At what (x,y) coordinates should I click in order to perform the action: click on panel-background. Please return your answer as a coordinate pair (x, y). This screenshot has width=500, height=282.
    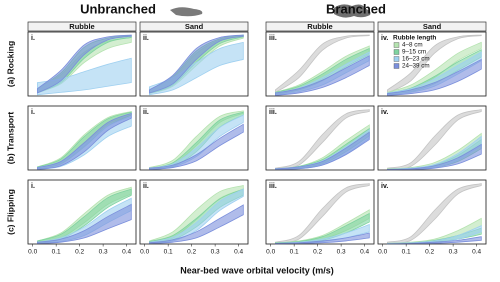
    Looking at the image, I should click on (432, 138).